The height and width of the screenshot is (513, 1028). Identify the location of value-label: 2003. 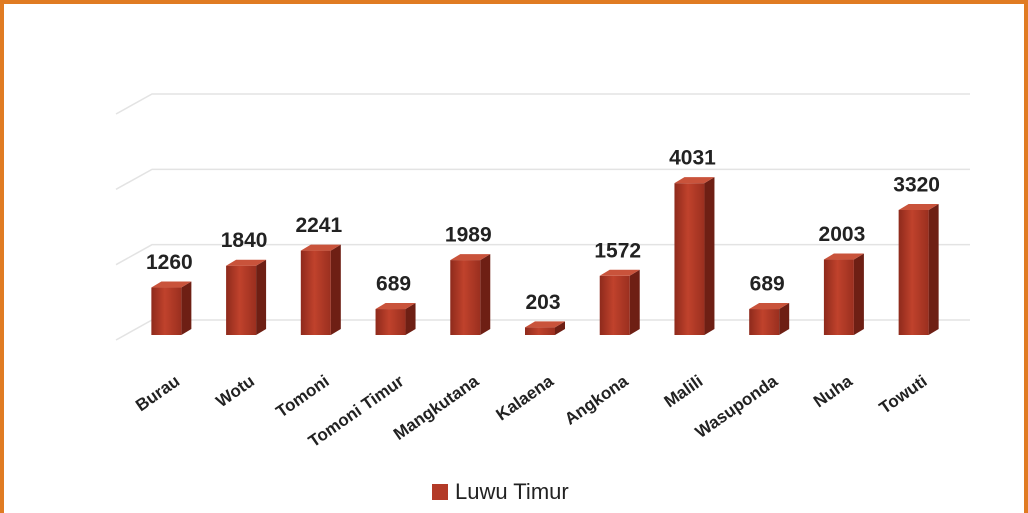
(842, 234).